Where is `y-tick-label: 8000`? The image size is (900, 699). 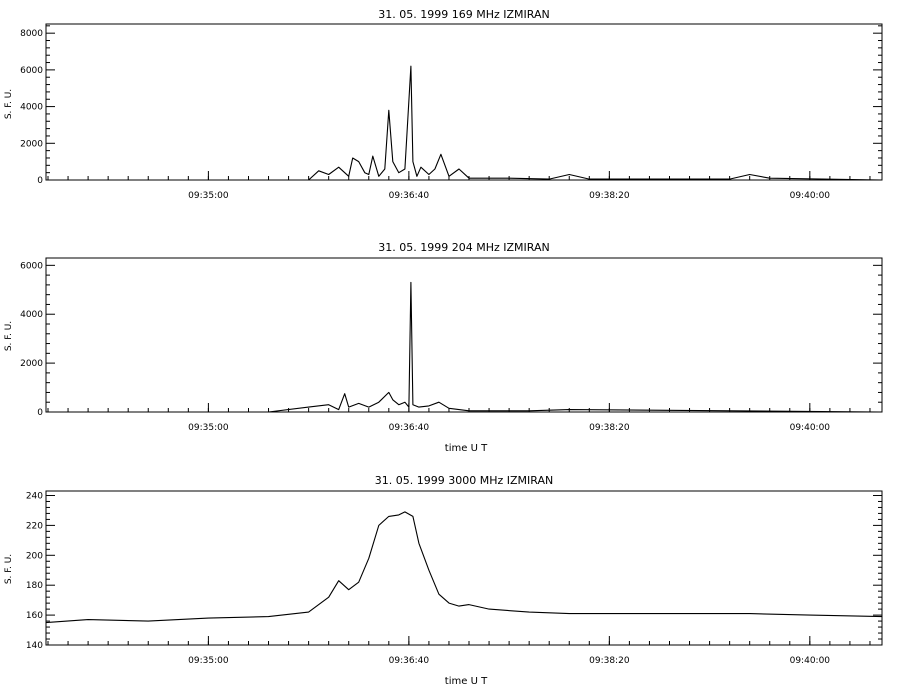 y-tick-label: 8000 is located at coordinates (31, 34).